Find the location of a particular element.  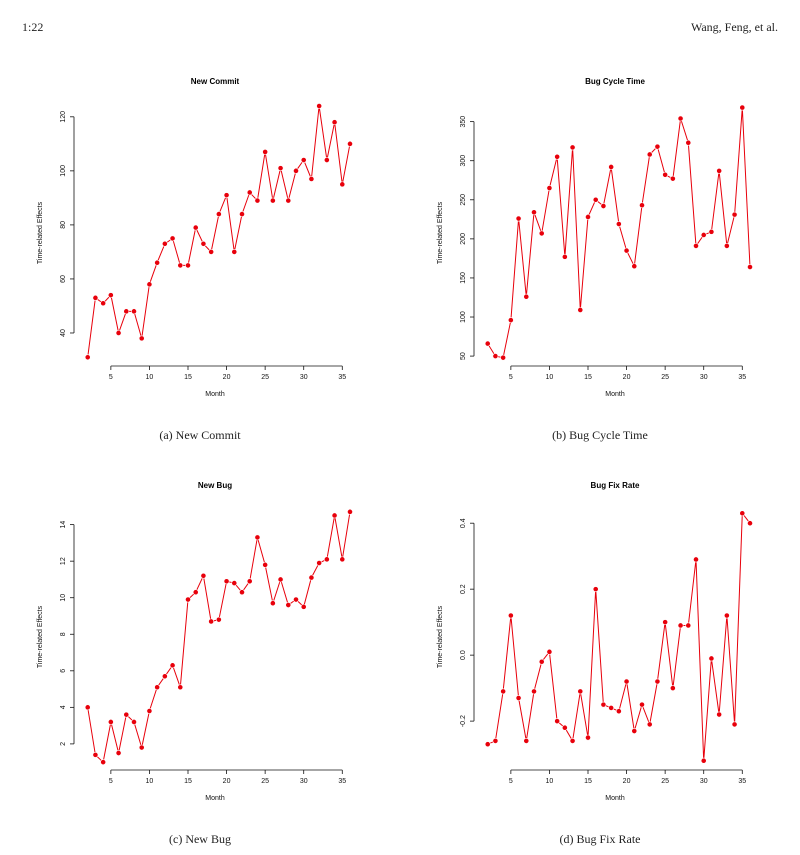

x-tick-label: 15 is located at coordinates (588, 377).